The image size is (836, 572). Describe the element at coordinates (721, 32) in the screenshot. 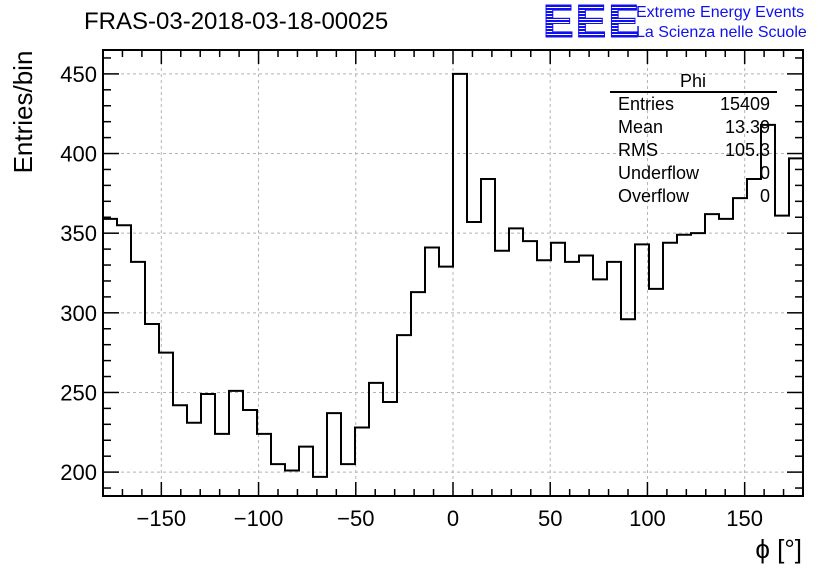

I see `logo-line-2: La Scienza nelle Scuole` at that location.